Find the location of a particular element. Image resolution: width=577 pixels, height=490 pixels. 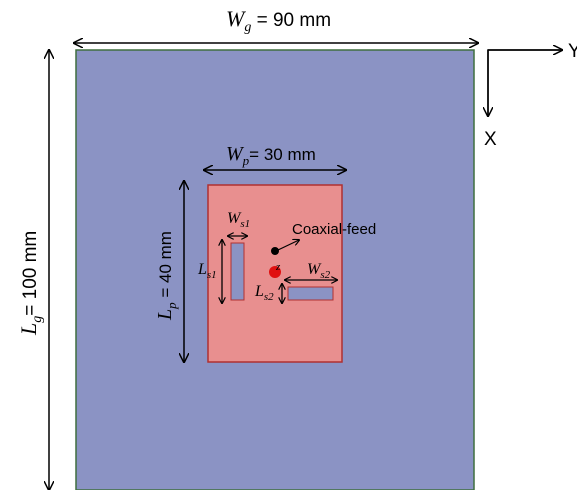

feed-dot is located at coordinates (275, 272).